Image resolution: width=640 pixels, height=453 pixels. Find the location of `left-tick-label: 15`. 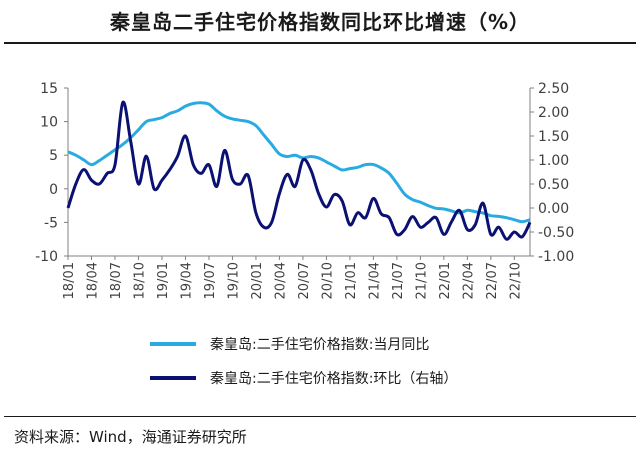

left-tick-label: 15 is located at coordinates (49, 89).